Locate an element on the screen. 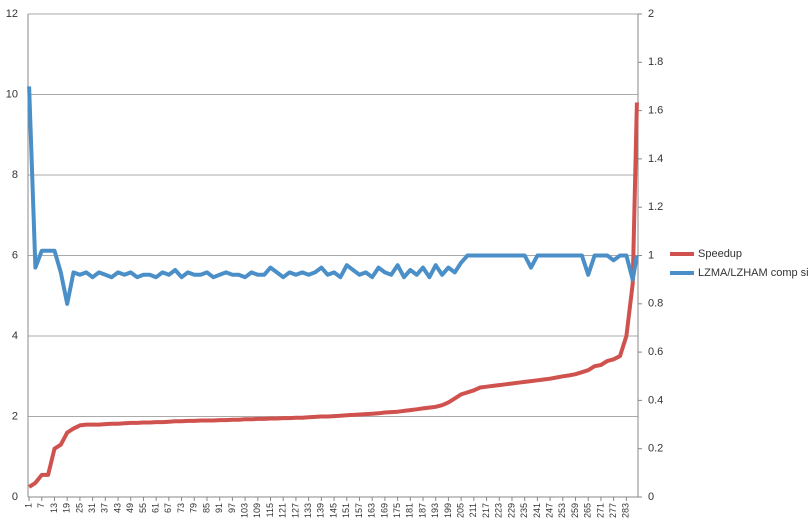 Image resolution: width=808 pixels, height=527 pixels. x-tick-label: 181 is located at coordinates (410, 510).